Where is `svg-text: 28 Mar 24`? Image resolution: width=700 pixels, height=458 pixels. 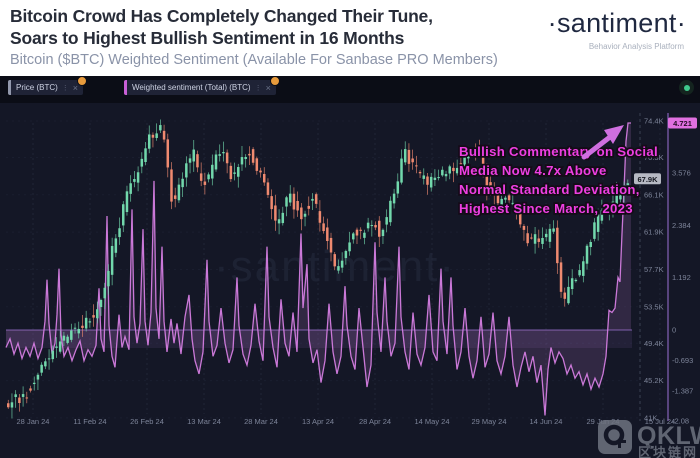
svg-text: 28 Mar 24 is located at coordinates (261, 421).